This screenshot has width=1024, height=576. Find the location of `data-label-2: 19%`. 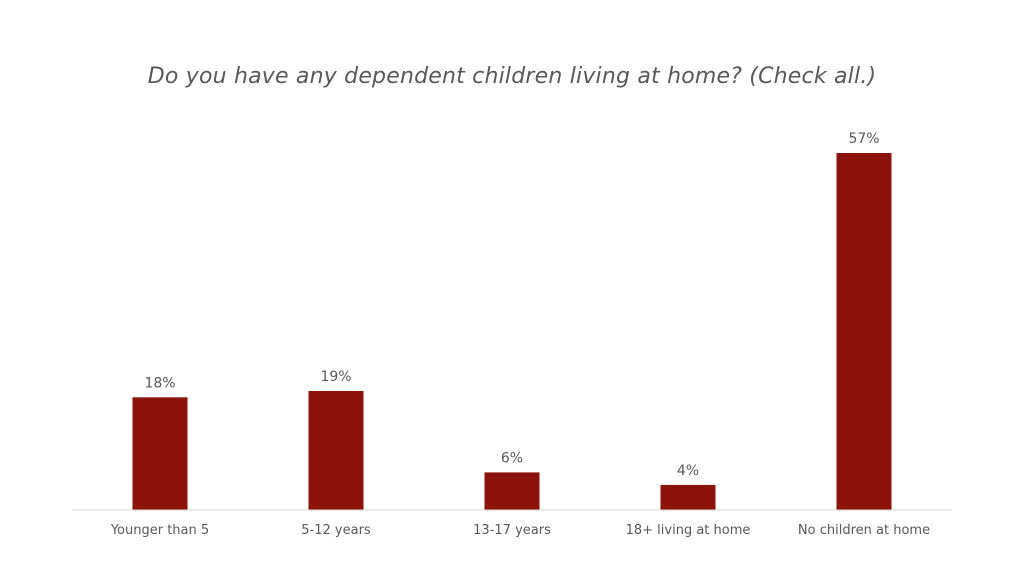

data-label-2: 19% is located at coordinates (335, 377).